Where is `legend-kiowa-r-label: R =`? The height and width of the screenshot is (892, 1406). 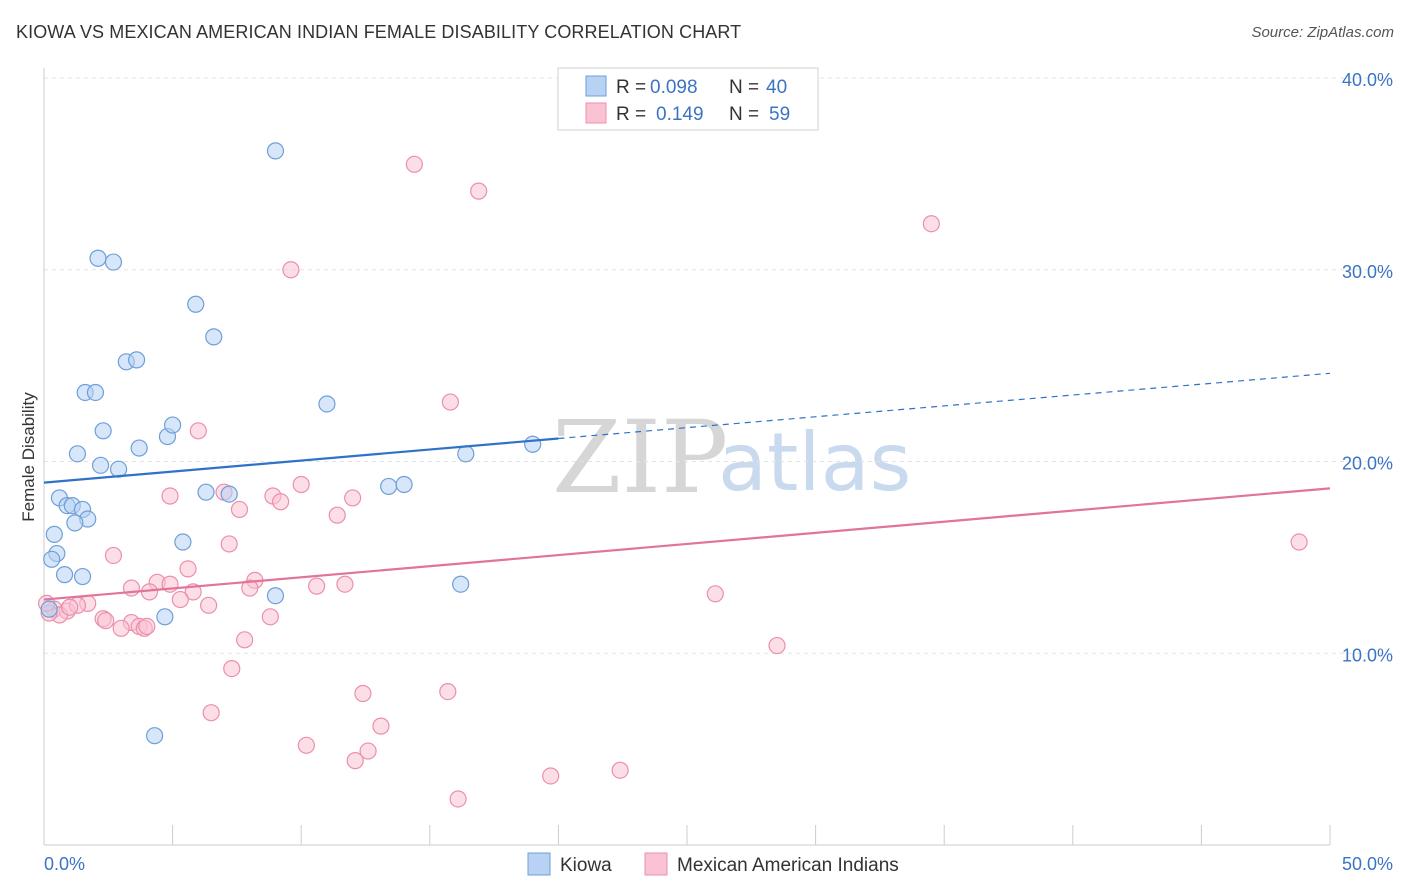
legend-kiowa-r-label: R = is located at coordinates (631, 87).